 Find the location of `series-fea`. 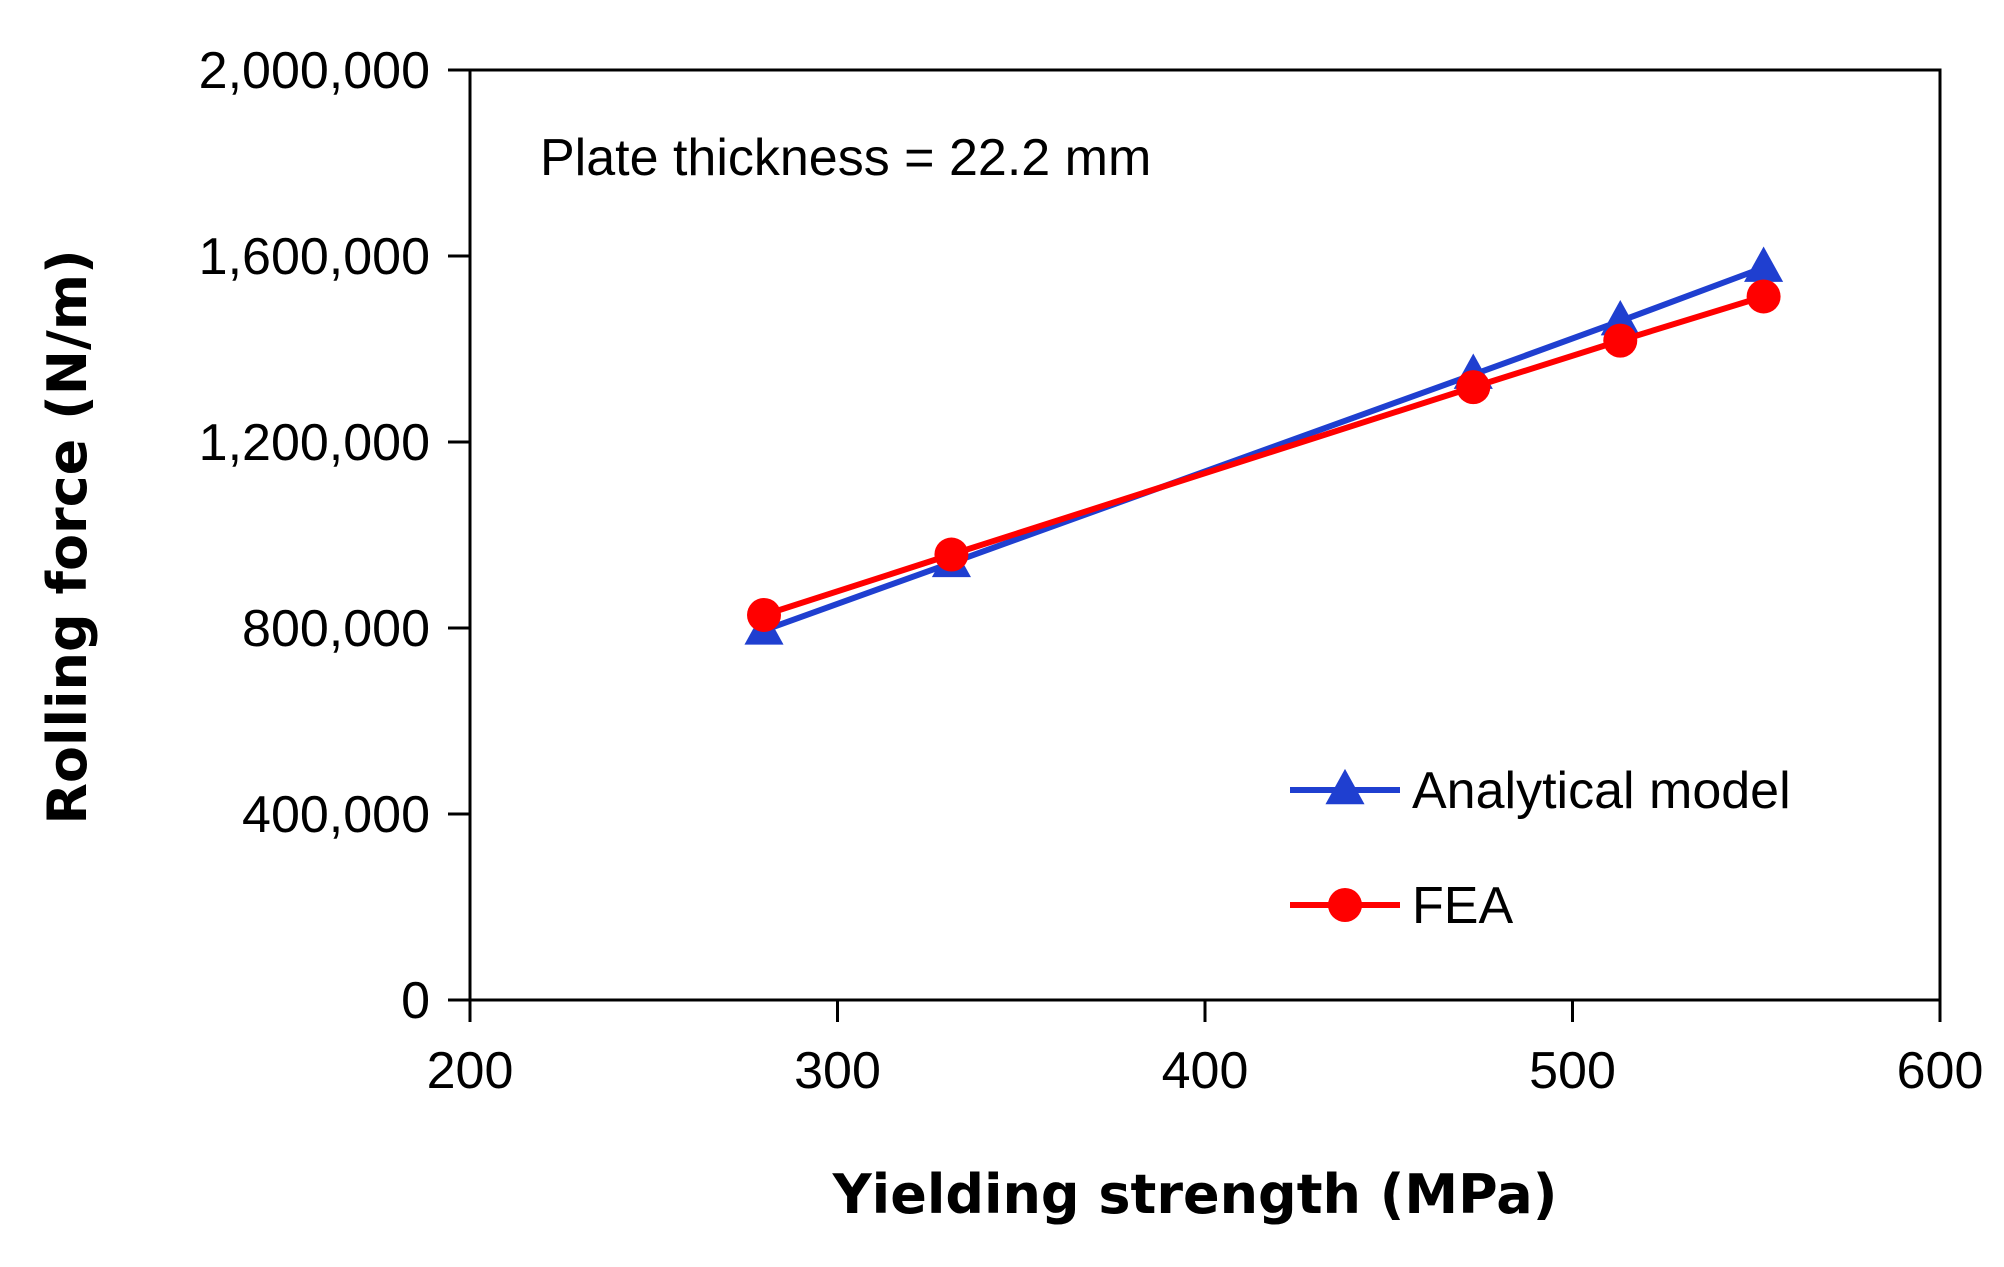

series-fea is located at coordinates (1264, 455).